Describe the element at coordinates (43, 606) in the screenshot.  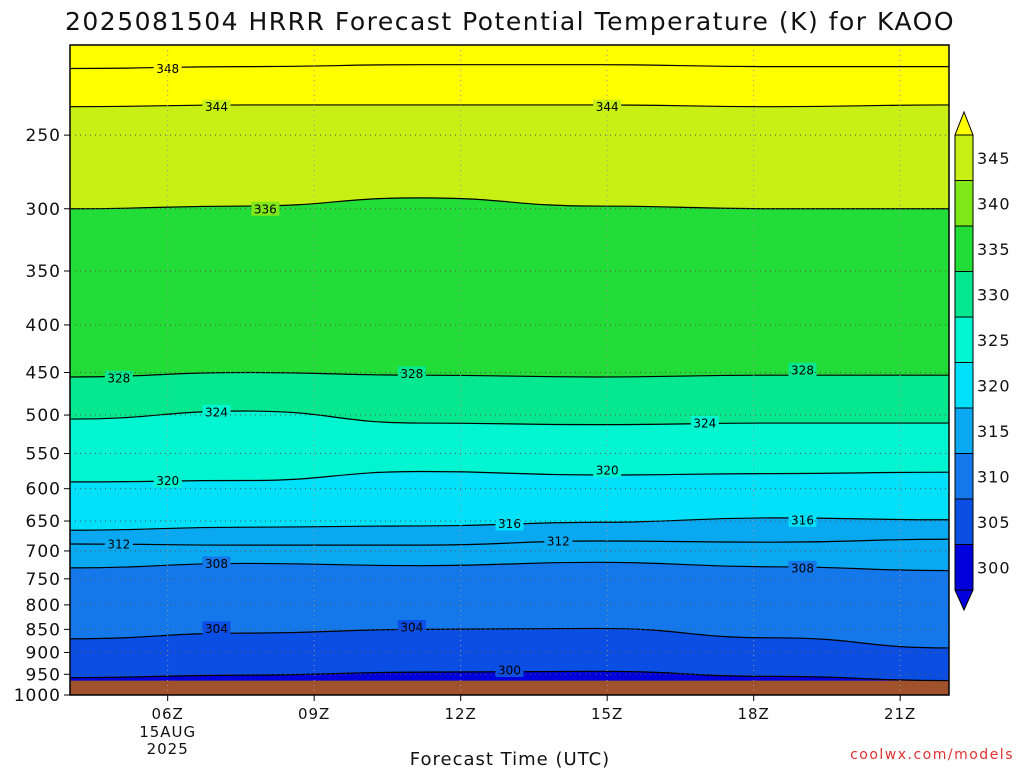
I see `y-tick-label: 800` at that location.